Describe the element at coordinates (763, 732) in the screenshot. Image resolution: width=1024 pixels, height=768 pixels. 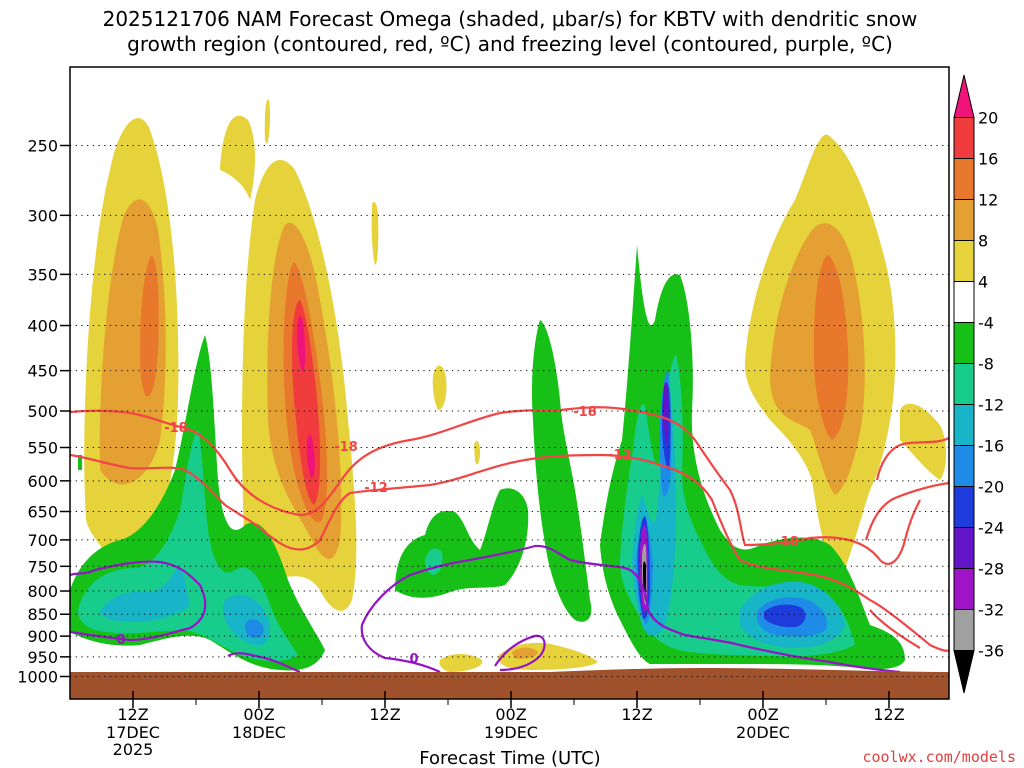
I see `x-tick-sublabel: 20DEC` at that location.